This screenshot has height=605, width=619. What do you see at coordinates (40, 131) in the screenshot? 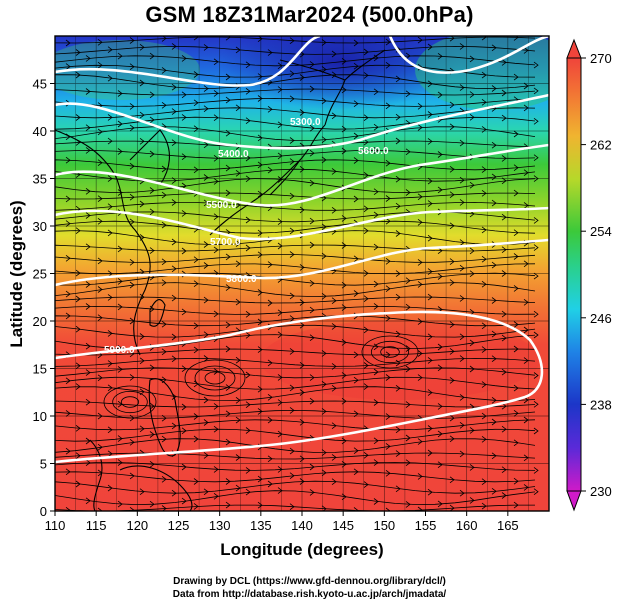
I see `y-tick-label: 40` at bounding box center [40, 131].